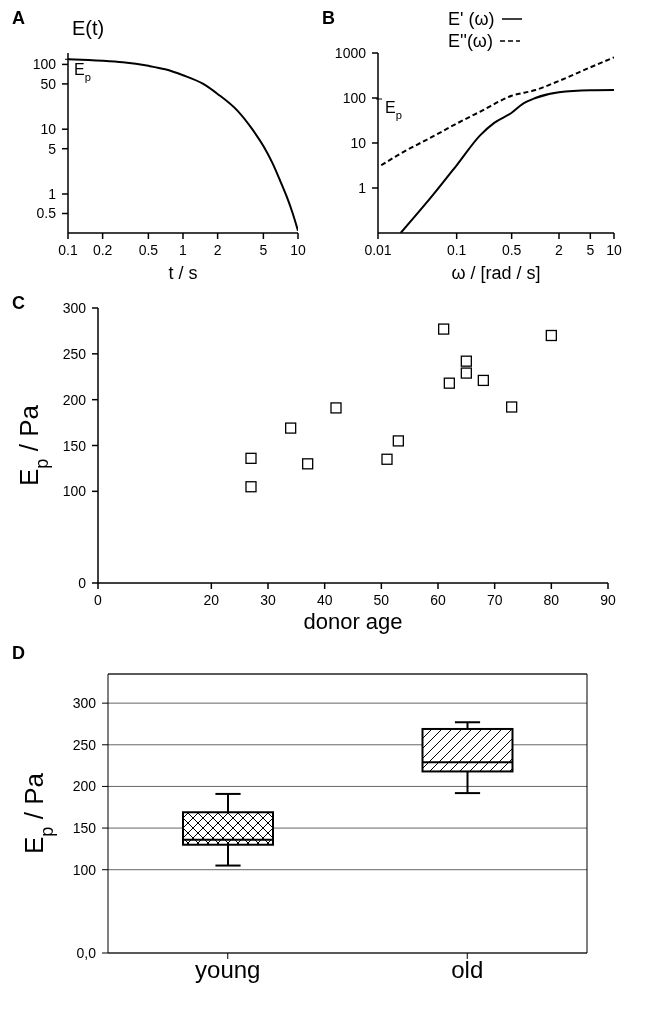  I want to click on x-axis-title: donor age, so click(353, 621).